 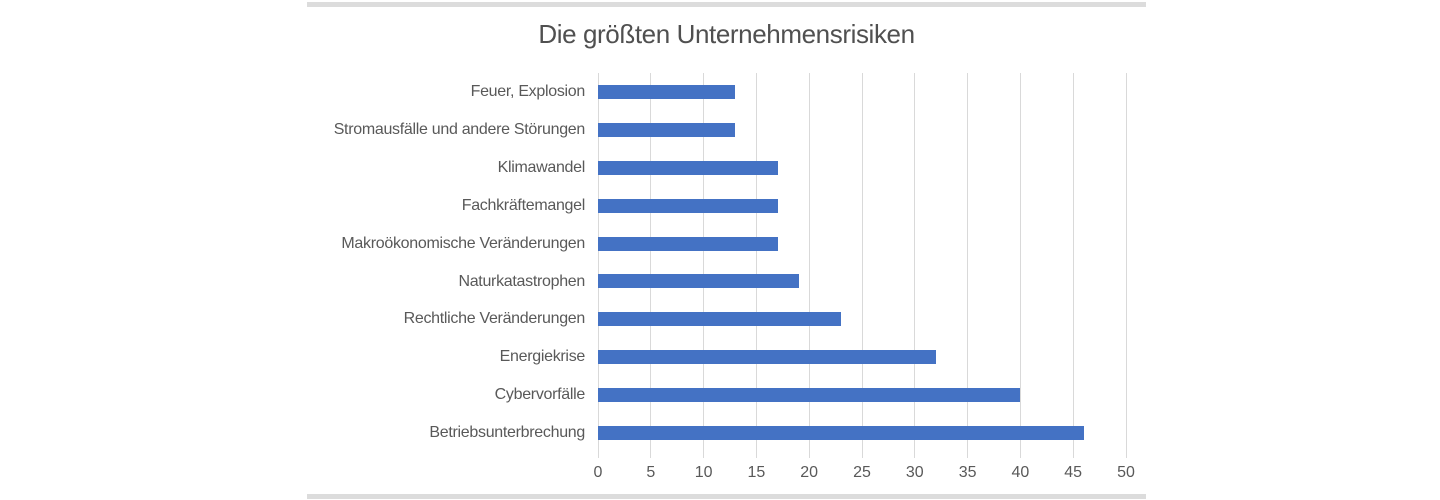 I want to click on category-label: Energiekrise, so click(x=542, y=357).